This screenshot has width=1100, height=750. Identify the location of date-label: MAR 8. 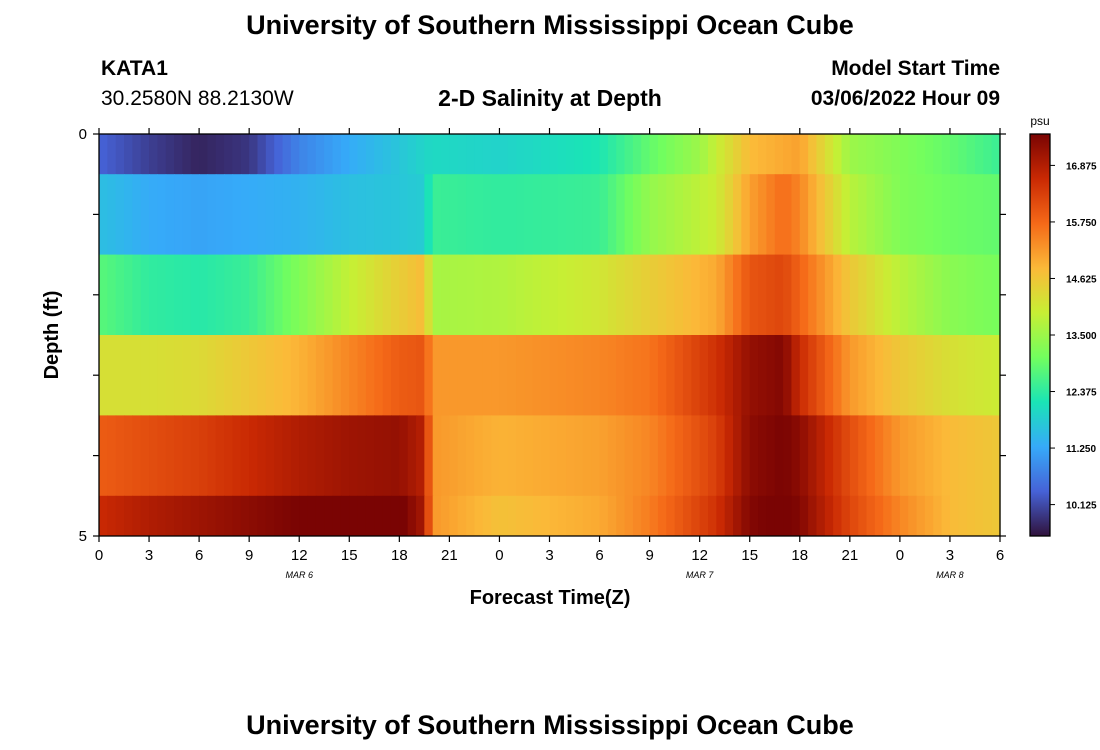
(950, 575).